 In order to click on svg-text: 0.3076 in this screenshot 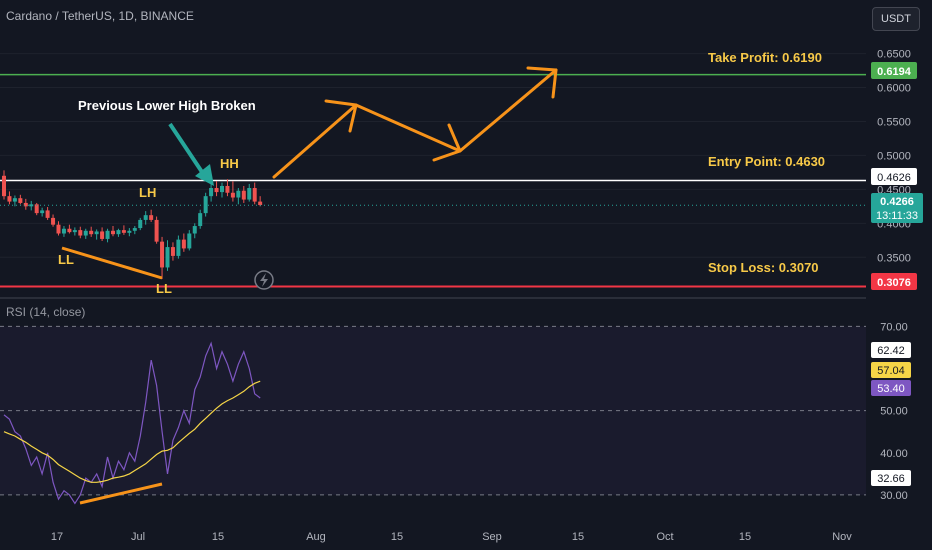, I will do `click(894, 283)`.